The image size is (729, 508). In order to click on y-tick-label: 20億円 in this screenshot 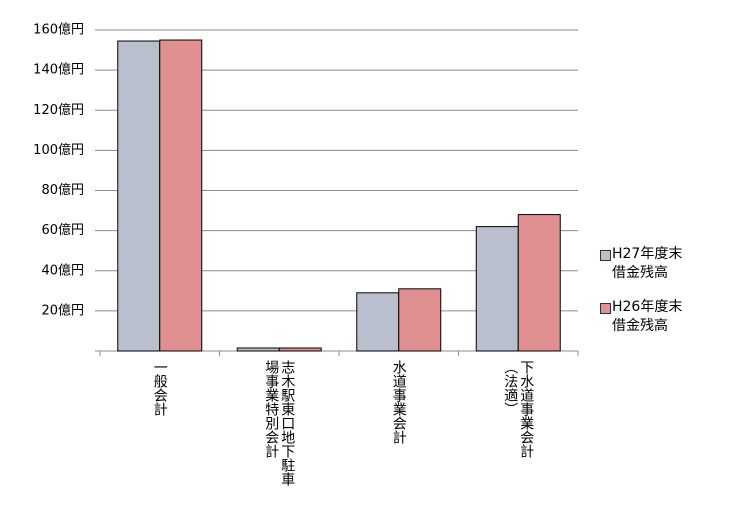, I will do `click(62, 310)`.